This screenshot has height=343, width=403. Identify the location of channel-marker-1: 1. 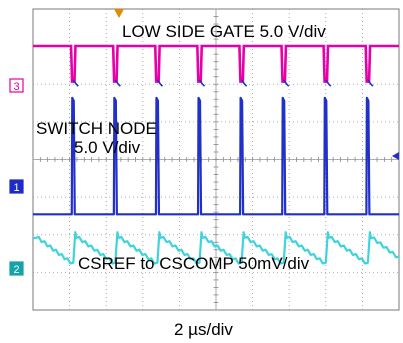
(16, 186).